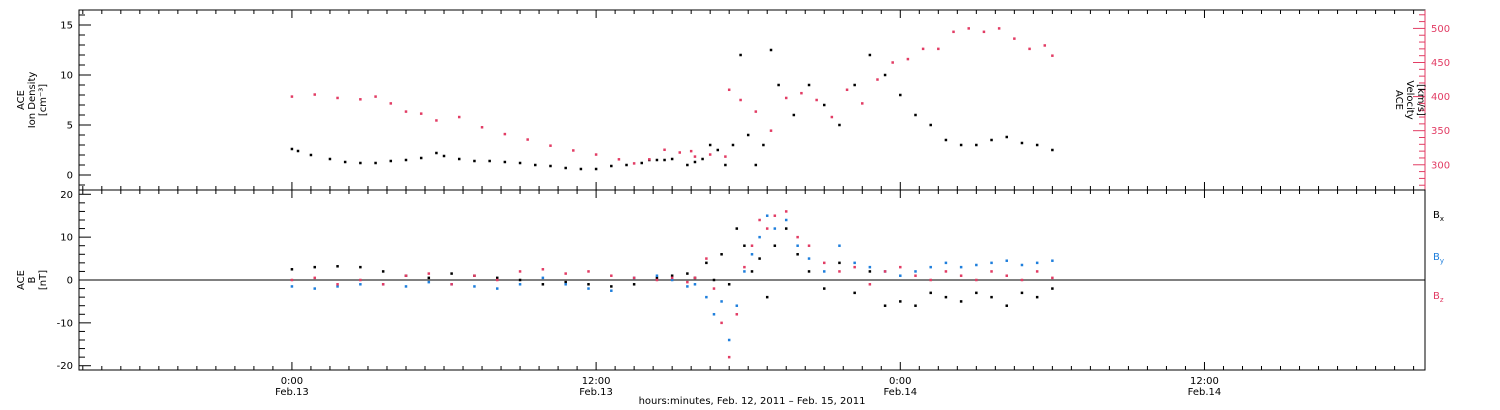 The height and width of the screenshot is (410, 1500). What do you see at coordinates (1204, 381) in the screenshot?
I see `x-tick-label-time: 12:00` at bounding box center [1204, 381].